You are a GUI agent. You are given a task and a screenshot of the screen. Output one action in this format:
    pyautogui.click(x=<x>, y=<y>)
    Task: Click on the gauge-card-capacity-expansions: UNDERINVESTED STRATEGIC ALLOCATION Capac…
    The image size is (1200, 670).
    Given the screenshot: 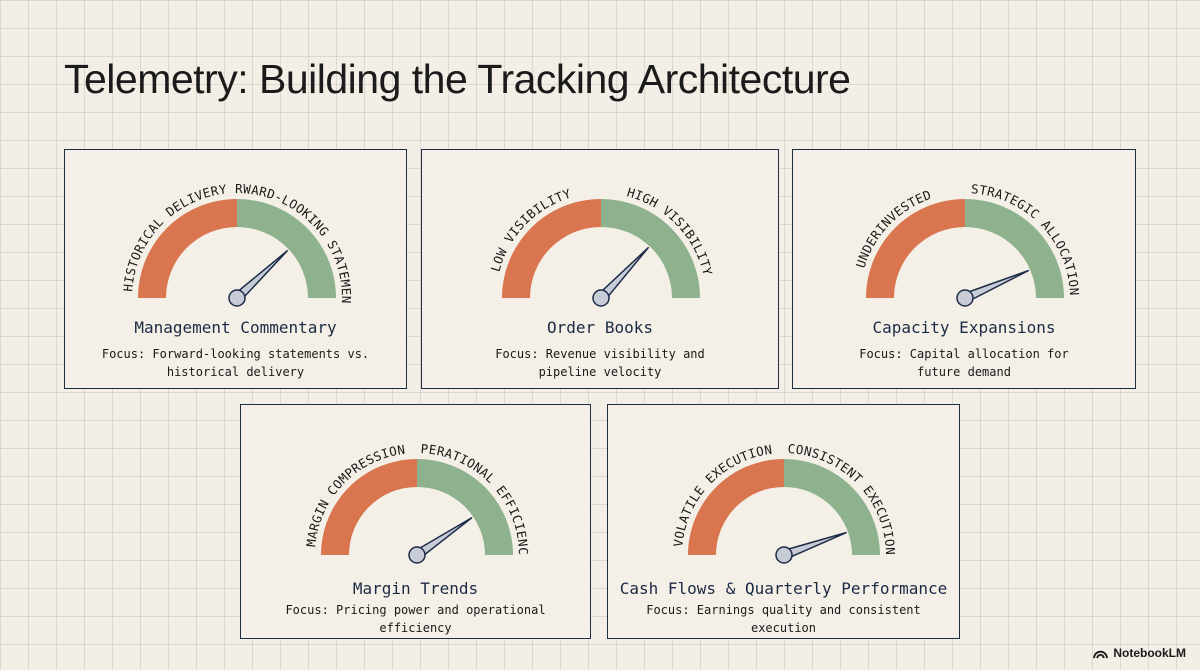 What is the action you would take?
    pyautogui.click(x=964, y=269)
    